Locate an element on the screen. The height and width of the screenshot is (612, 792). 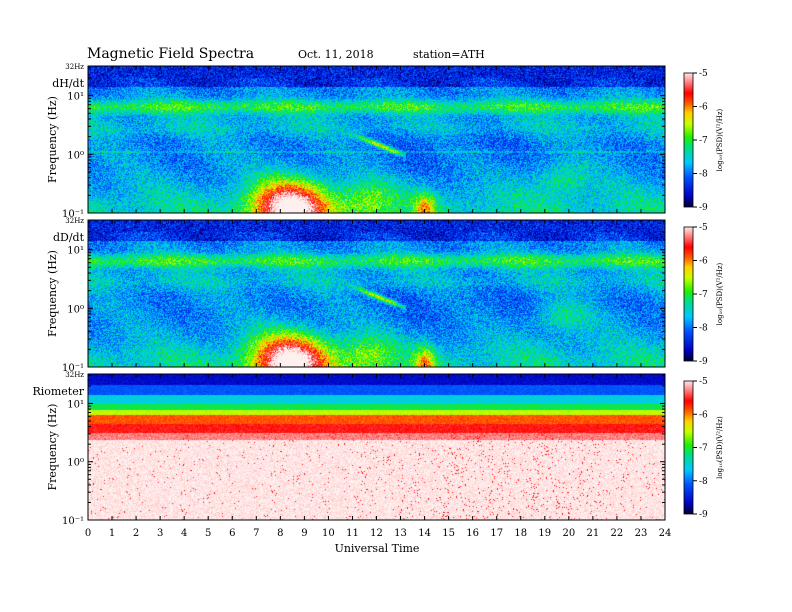
x-tick-label: 23 is located at coordinates (641, 533).